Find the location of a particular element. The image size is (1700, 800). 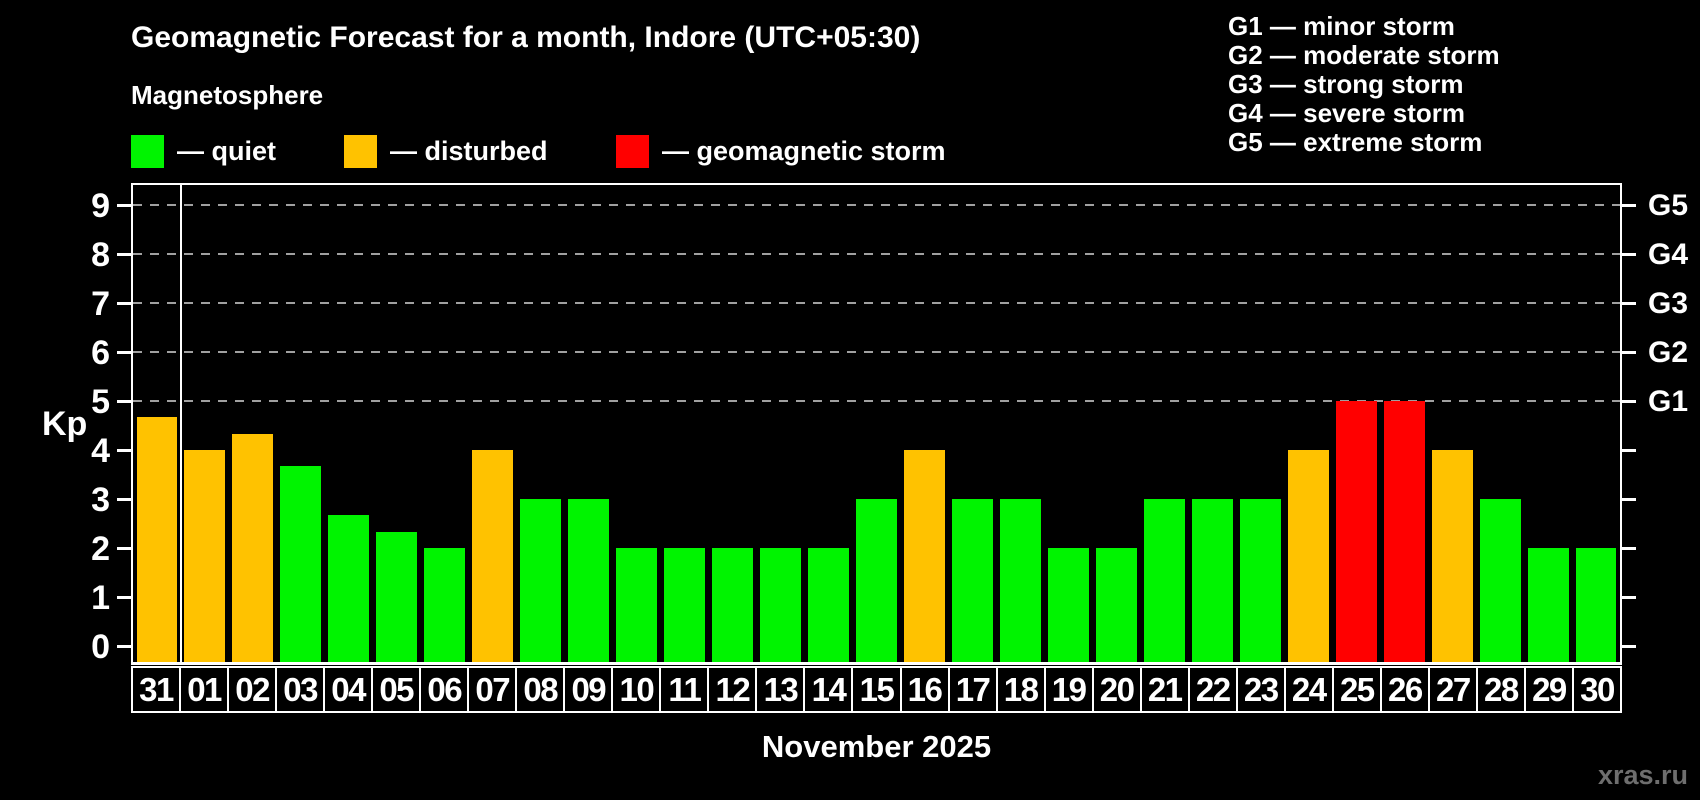

y-tick-label-2: 2 is located at coordinates (100, 548).